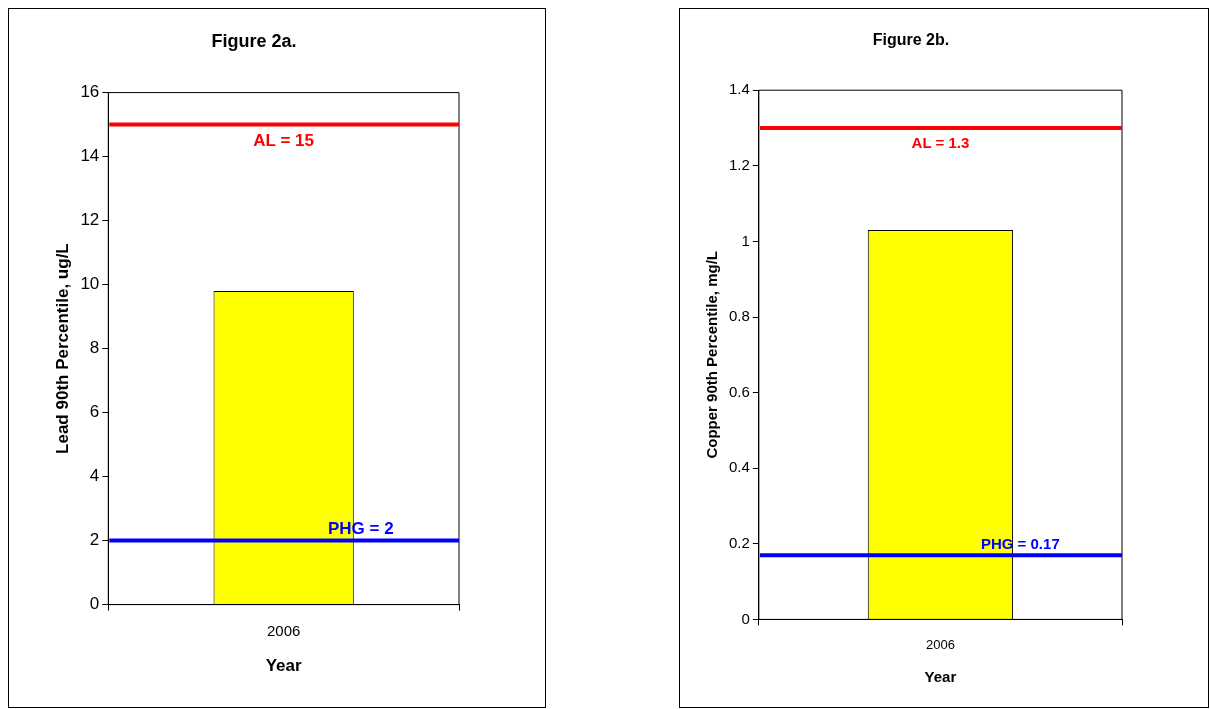  What do you see at coordinates (739, 164) in the screenshot?
I see `y-tick-label: 1.2` at bounding box center [739, 164].